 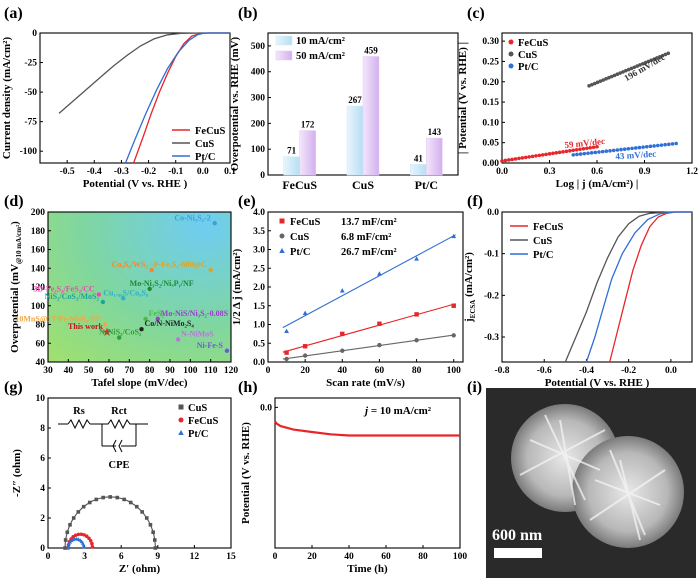 I want to click on panel-d-point-label: Cu₁.₉₆S/Co₉S₈, so click(x=126, y=292).